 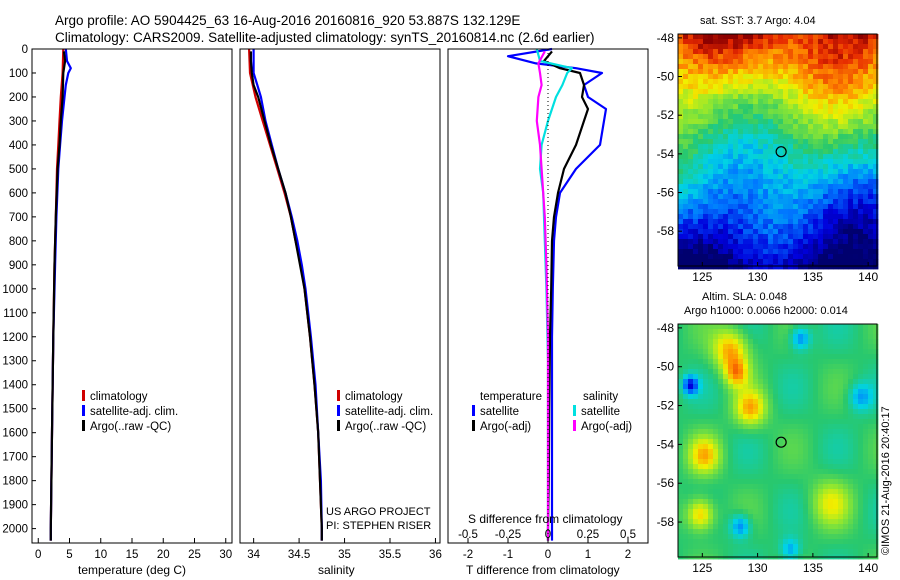 What do you see at coordinates (542, 295) in the screenshot?
I see `series-line-argoadj` at bounding box center [542, 295].